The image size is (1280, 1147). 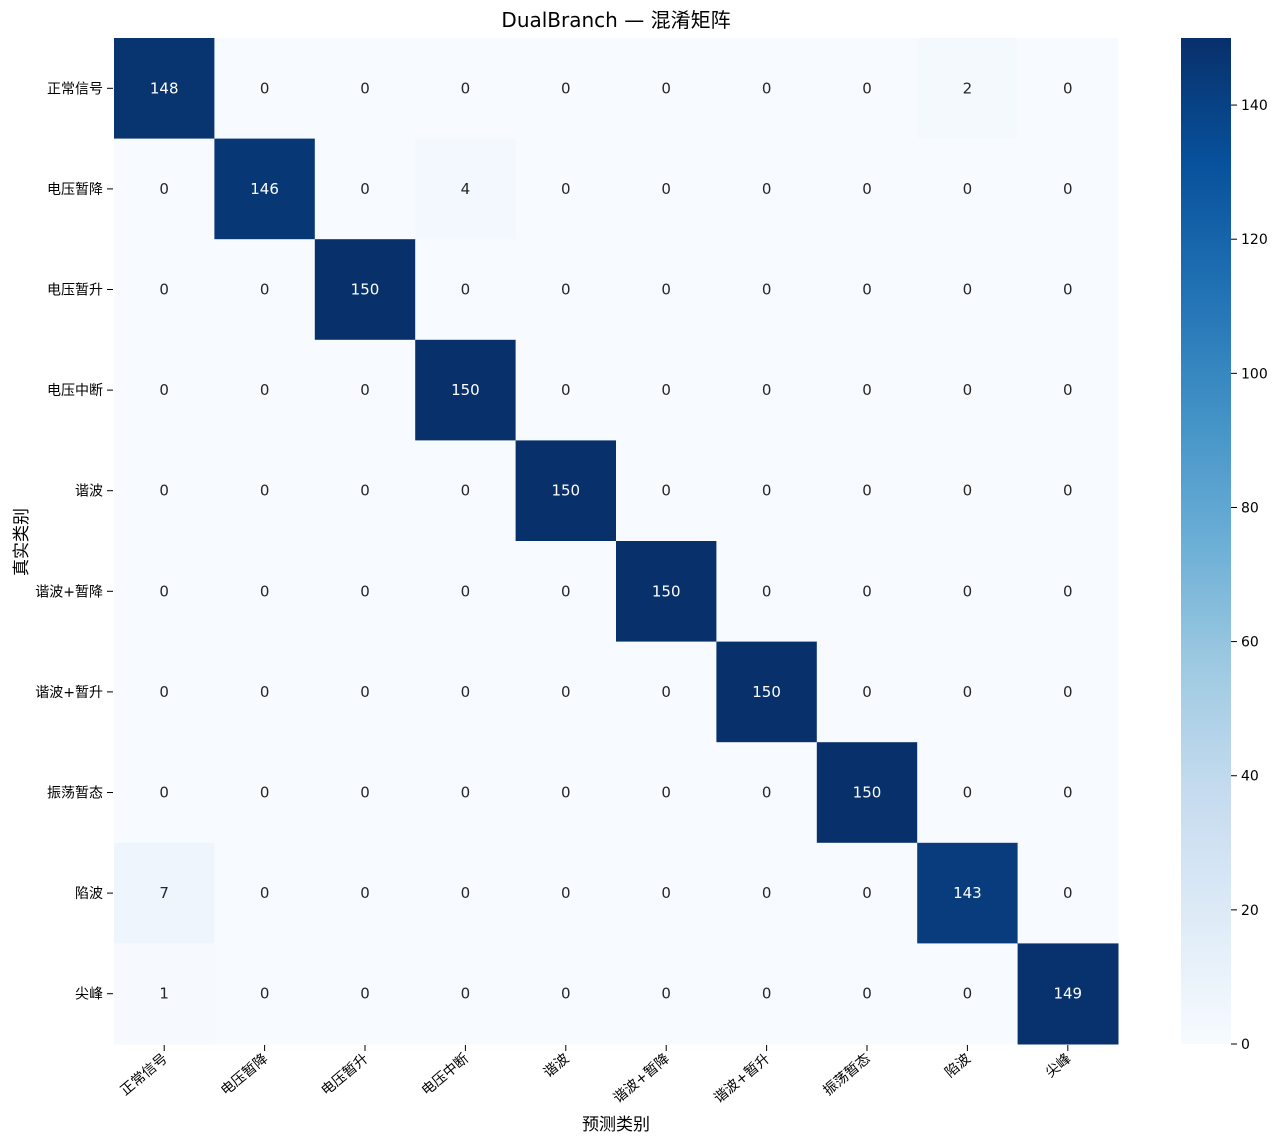 What do you see at coordinates (1206, 541) in the screenshot?
I see `colorbar` at bounding box center [1206, 541].